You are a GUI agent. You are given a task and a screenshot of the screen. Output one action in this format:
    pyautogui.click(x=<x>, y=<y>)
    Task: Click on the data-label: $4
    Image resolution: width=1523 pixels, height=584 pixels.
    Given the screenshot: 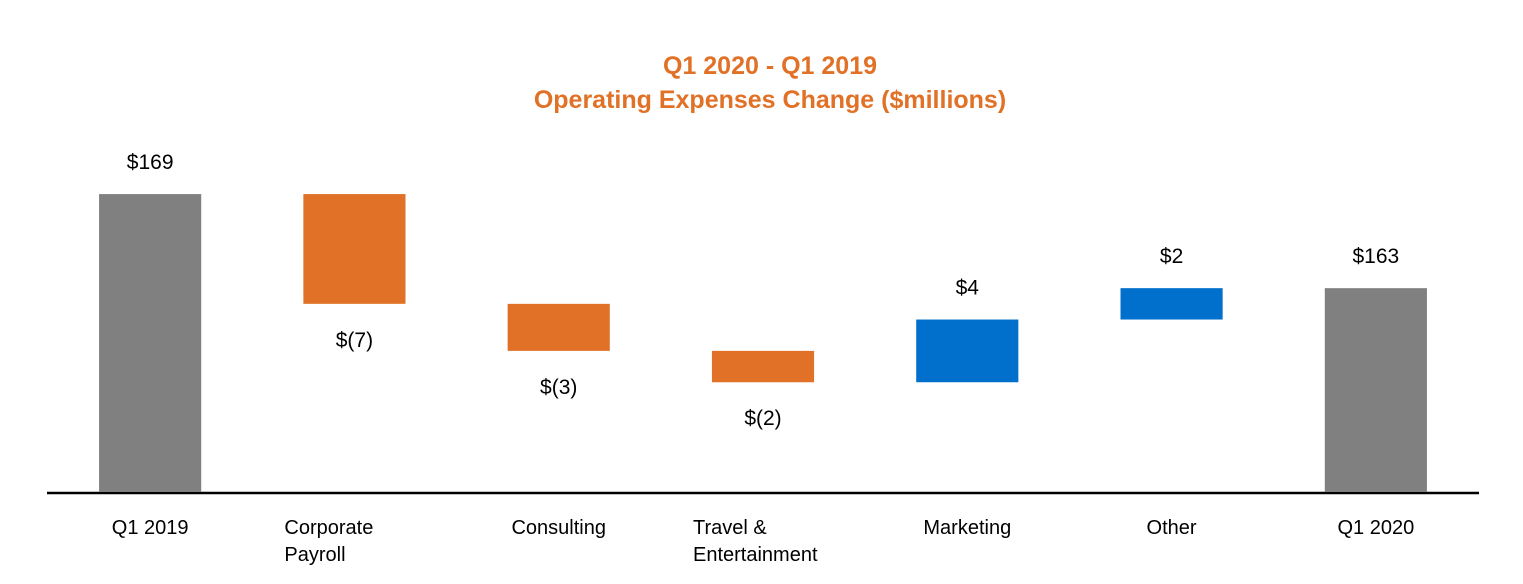 What is the action you would take?
    pyautogui.click(x=968, y=288)
    